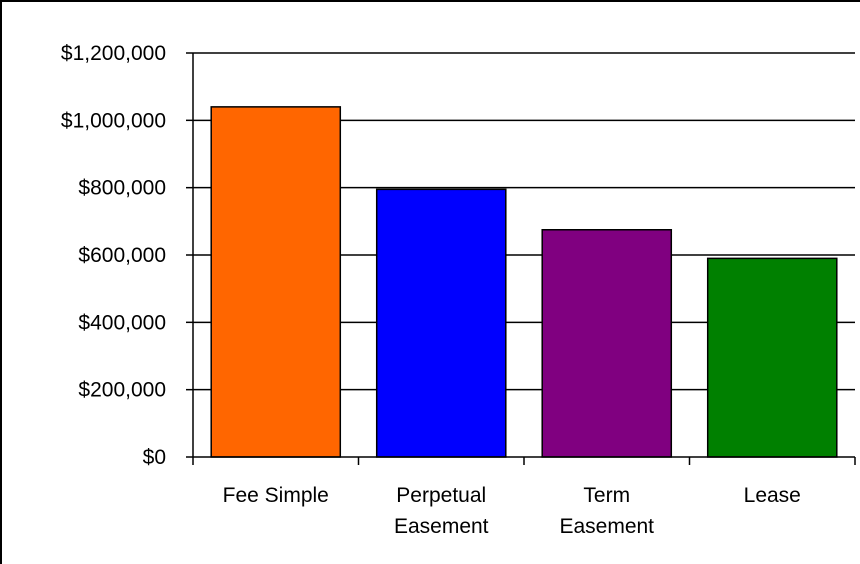 Image resolution: width=860 pixels, height=564 pixels. What do you see at coordinates (606, 511) in the screenshot?
I see `x-tick-label: Term Easement` at bounding box center [606, 511].